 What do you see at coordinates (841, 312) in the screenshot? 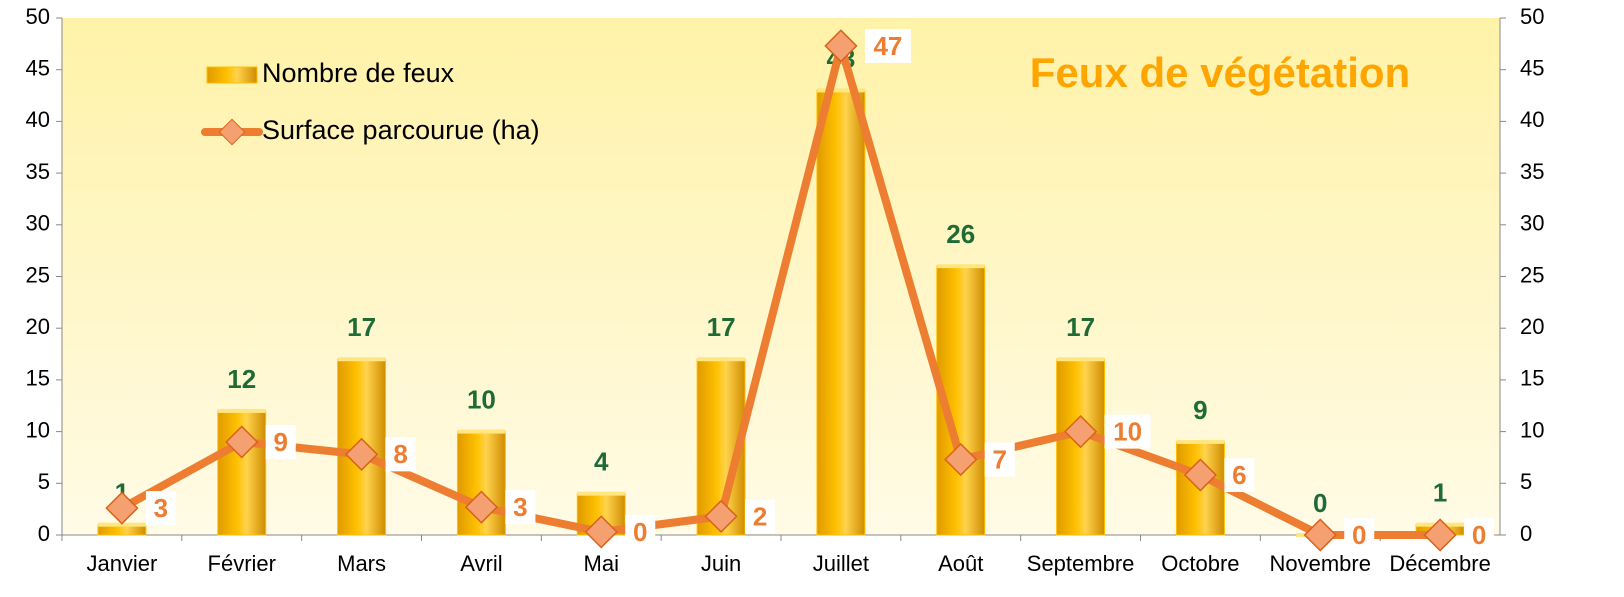
I see `bar` at bounding box center [841, 312].